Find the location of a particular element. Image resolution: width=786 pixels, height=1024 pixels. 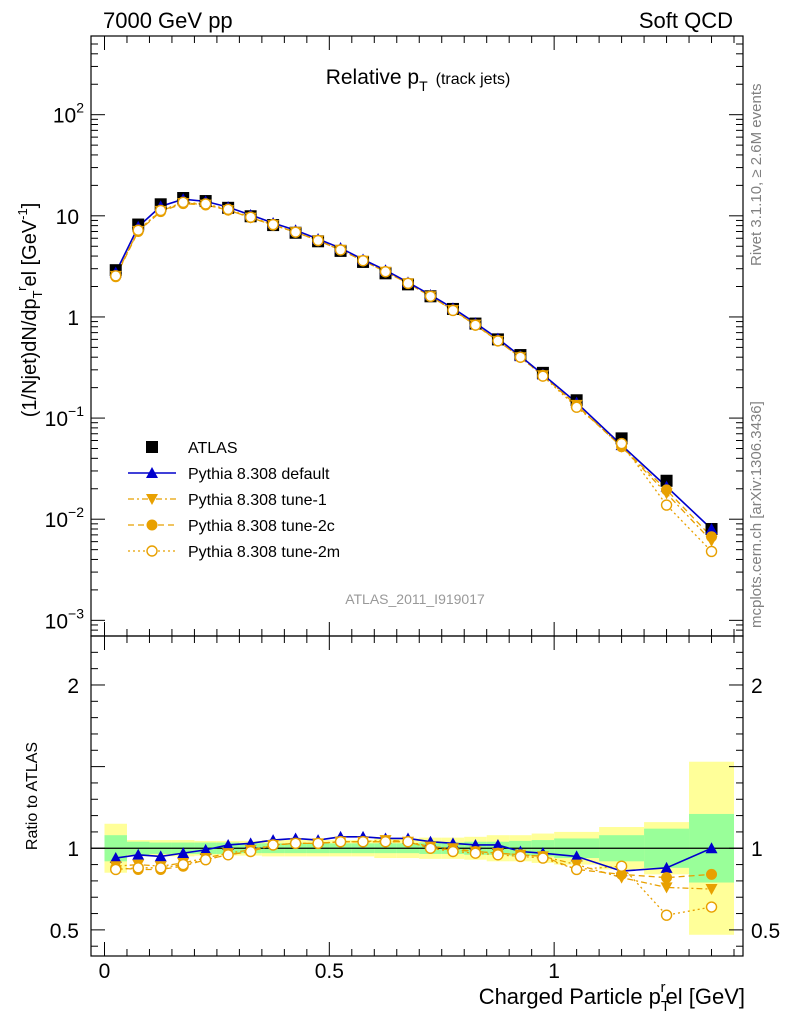

main-y-axis-label: (1/Njet)dN/dpTrel [GeV-1] is located at coordinates (29, 310).